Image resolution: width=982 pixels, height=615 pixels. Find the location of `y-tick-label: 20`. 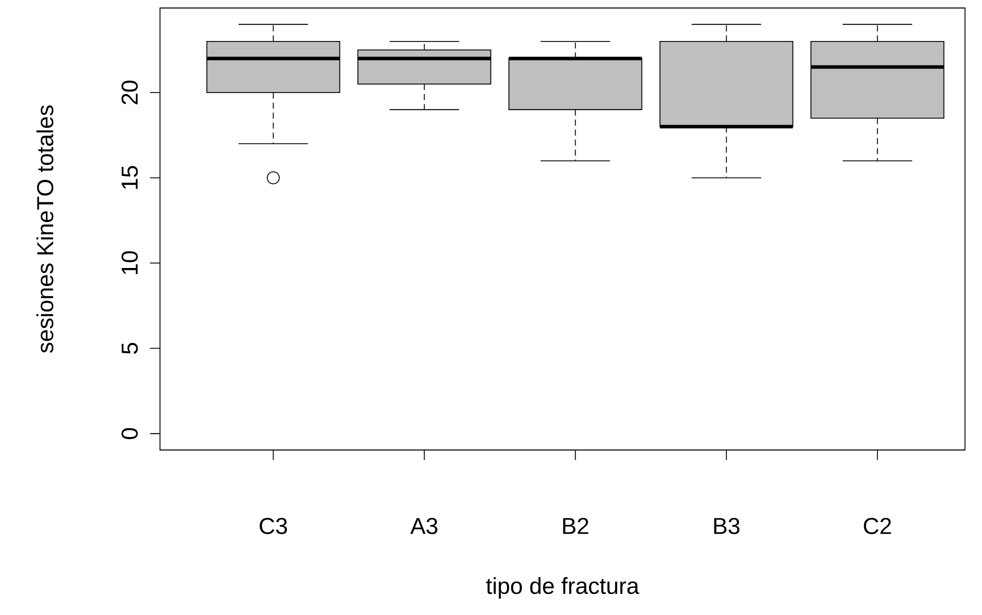

y-tick-label: 20 is located at coordinates (130, 92).